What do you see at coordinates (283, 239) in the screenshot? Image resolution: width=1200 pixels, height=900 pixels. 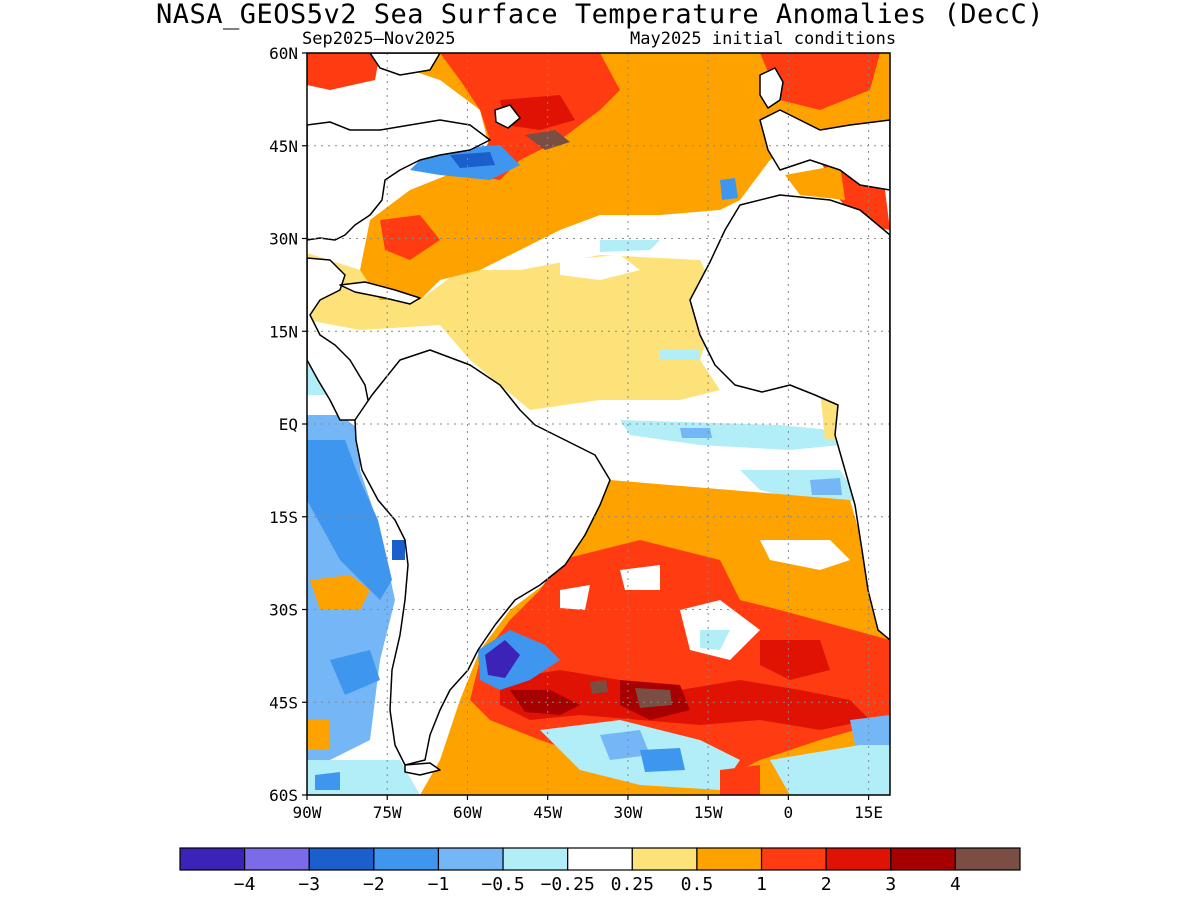 I see `lat-tick-label: 30N` at bounding box center [283, 239].